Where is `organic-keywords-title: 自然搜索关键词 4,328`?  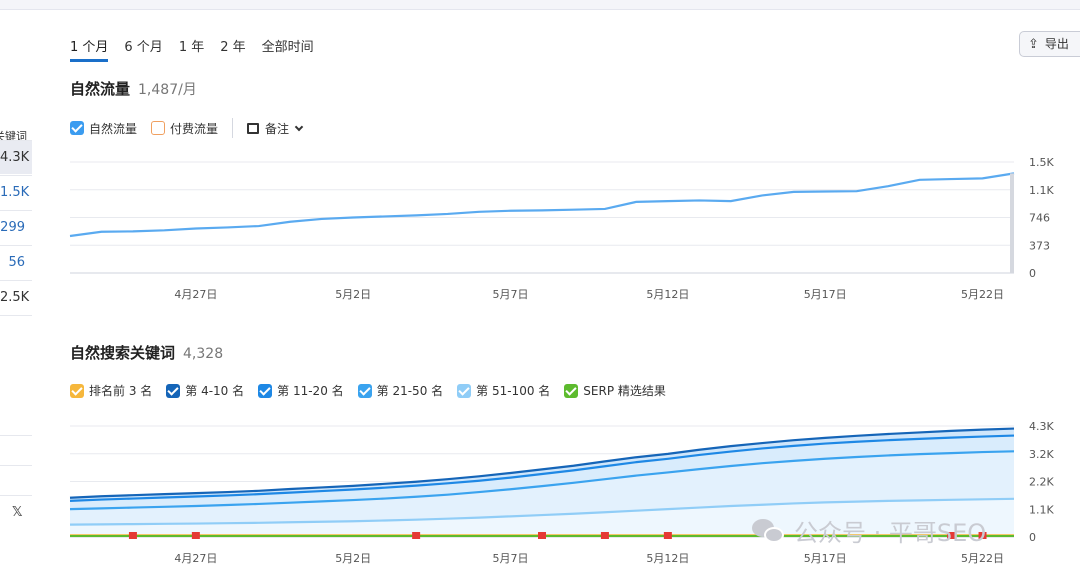 organic-keywords-title: 自然搜索关键词 4,328 is located at coordinates (146, 352).